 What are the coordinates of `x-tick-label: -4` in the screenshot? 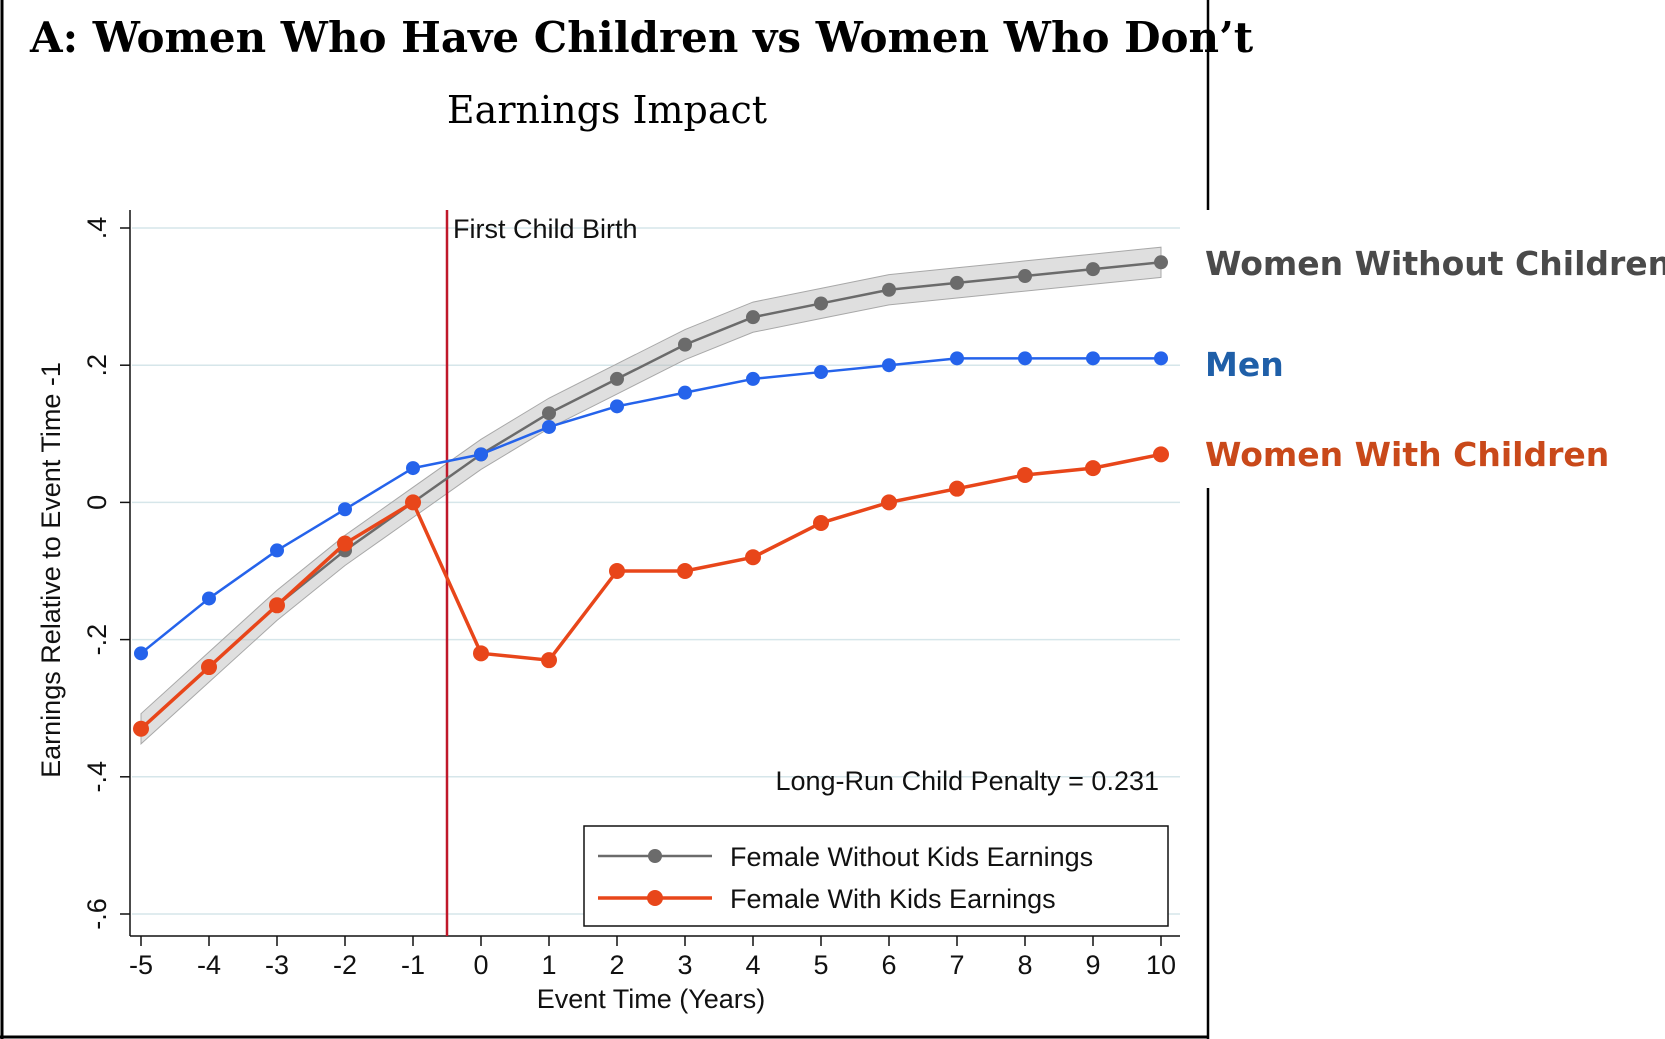 It's located at (209, 965).